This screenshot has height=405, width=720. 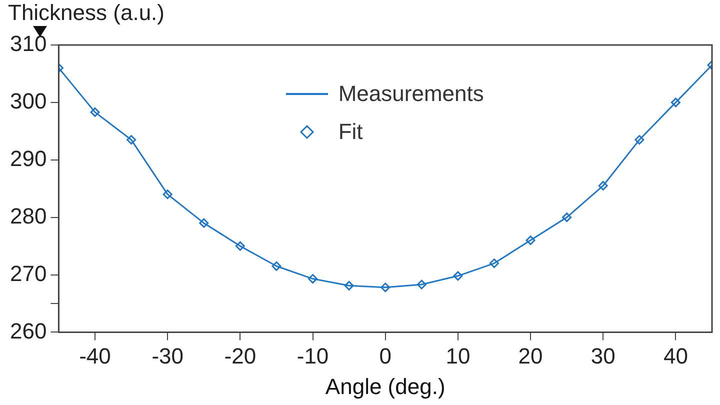 What do you see at coordinates (603, 355) in the screenshot?
I see `x-tick-label: 30` at bounding box center [603, 355].